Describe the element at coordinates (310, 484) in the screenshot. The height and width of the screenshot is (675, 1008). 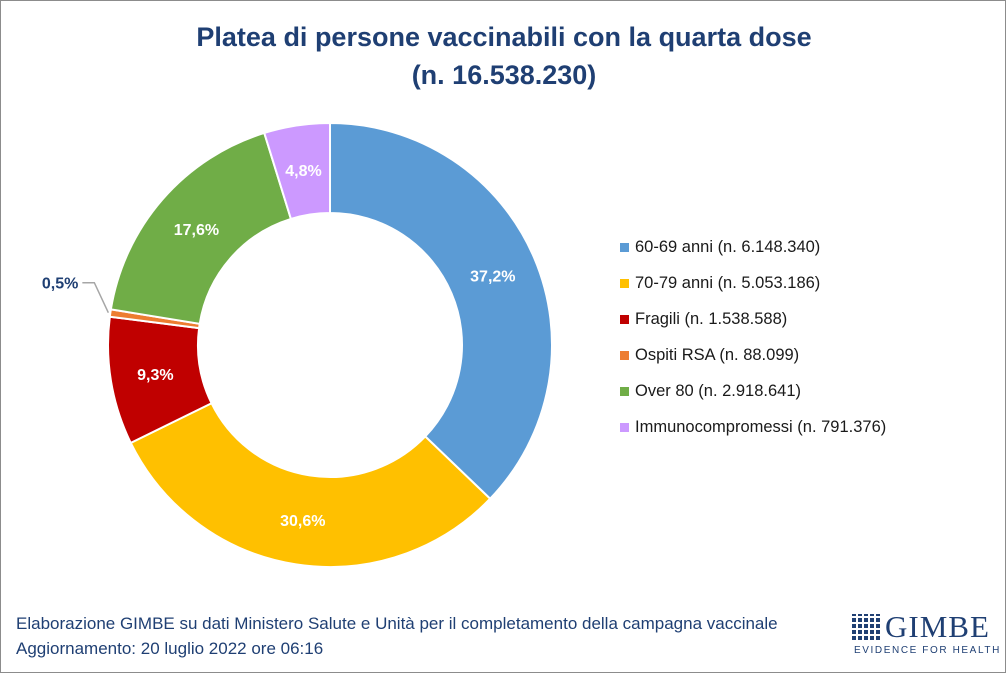
I see `slice-70-79-anni` at that location.